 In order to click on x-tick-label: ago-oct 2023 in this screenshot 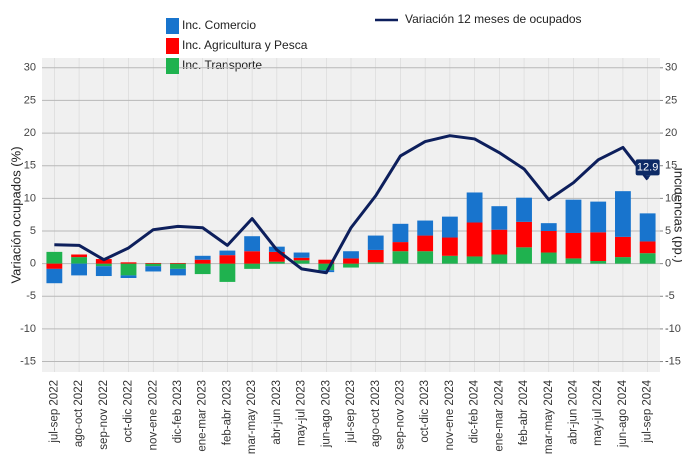, I will do `click(376, 413)`.